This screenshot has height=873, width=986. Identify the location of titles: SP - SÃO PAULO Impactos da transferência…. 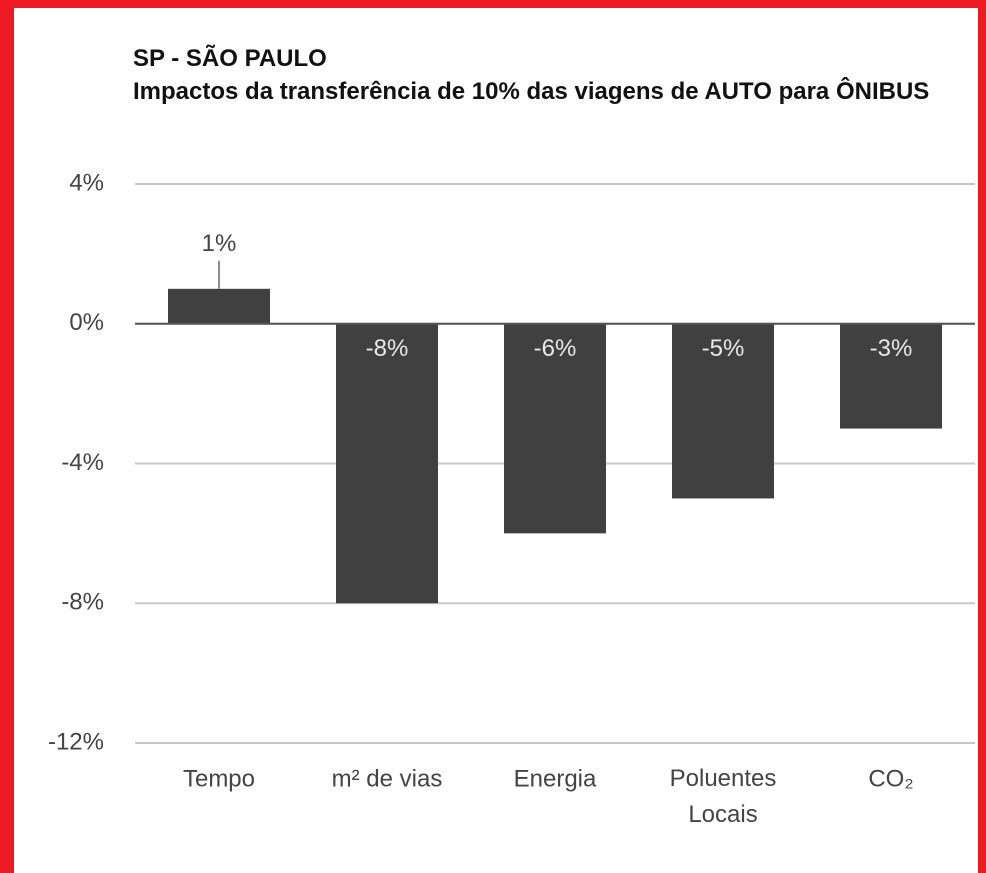
(543, 75).